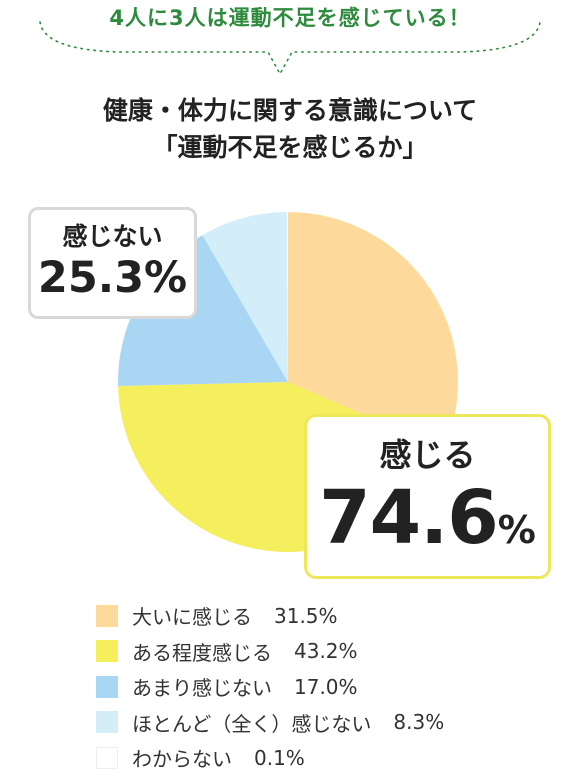  What do you see at coordinates (112, 236) in the screenshot?
I see `callout-negative-label: 感じない` at bounding box center [112, 236].